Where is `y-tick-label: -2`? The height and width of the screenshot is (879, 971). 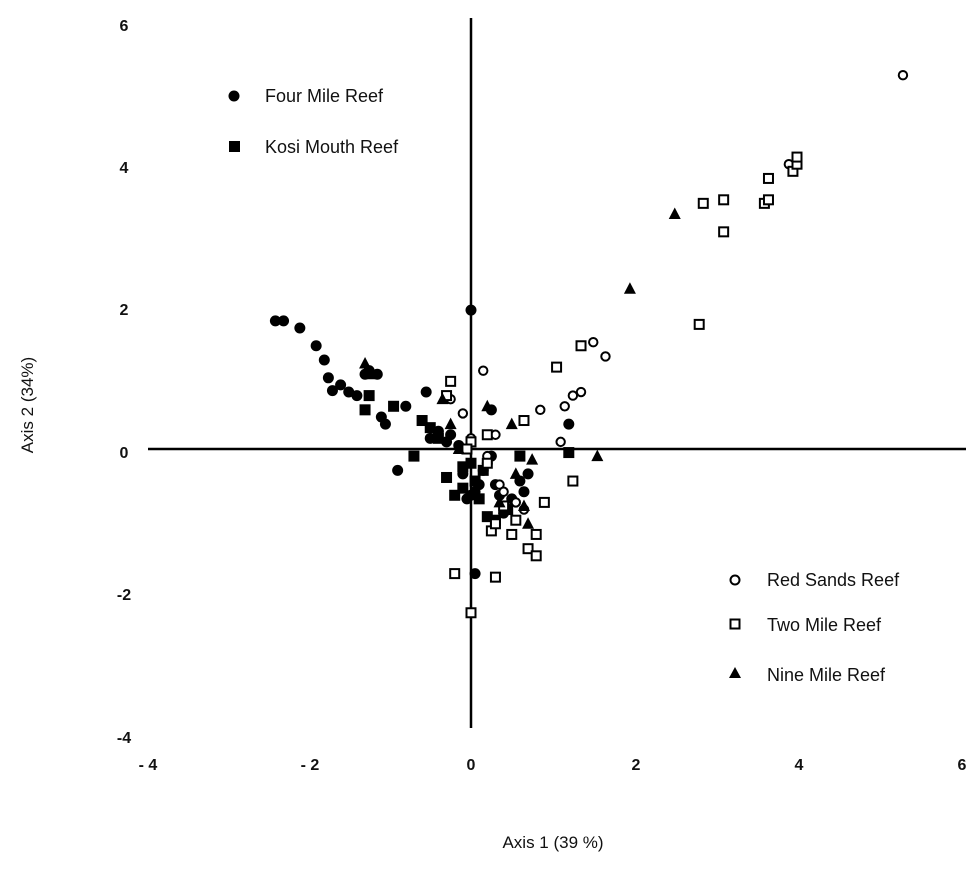 y-tick-label: -2 is located at coordinates (124, 595).